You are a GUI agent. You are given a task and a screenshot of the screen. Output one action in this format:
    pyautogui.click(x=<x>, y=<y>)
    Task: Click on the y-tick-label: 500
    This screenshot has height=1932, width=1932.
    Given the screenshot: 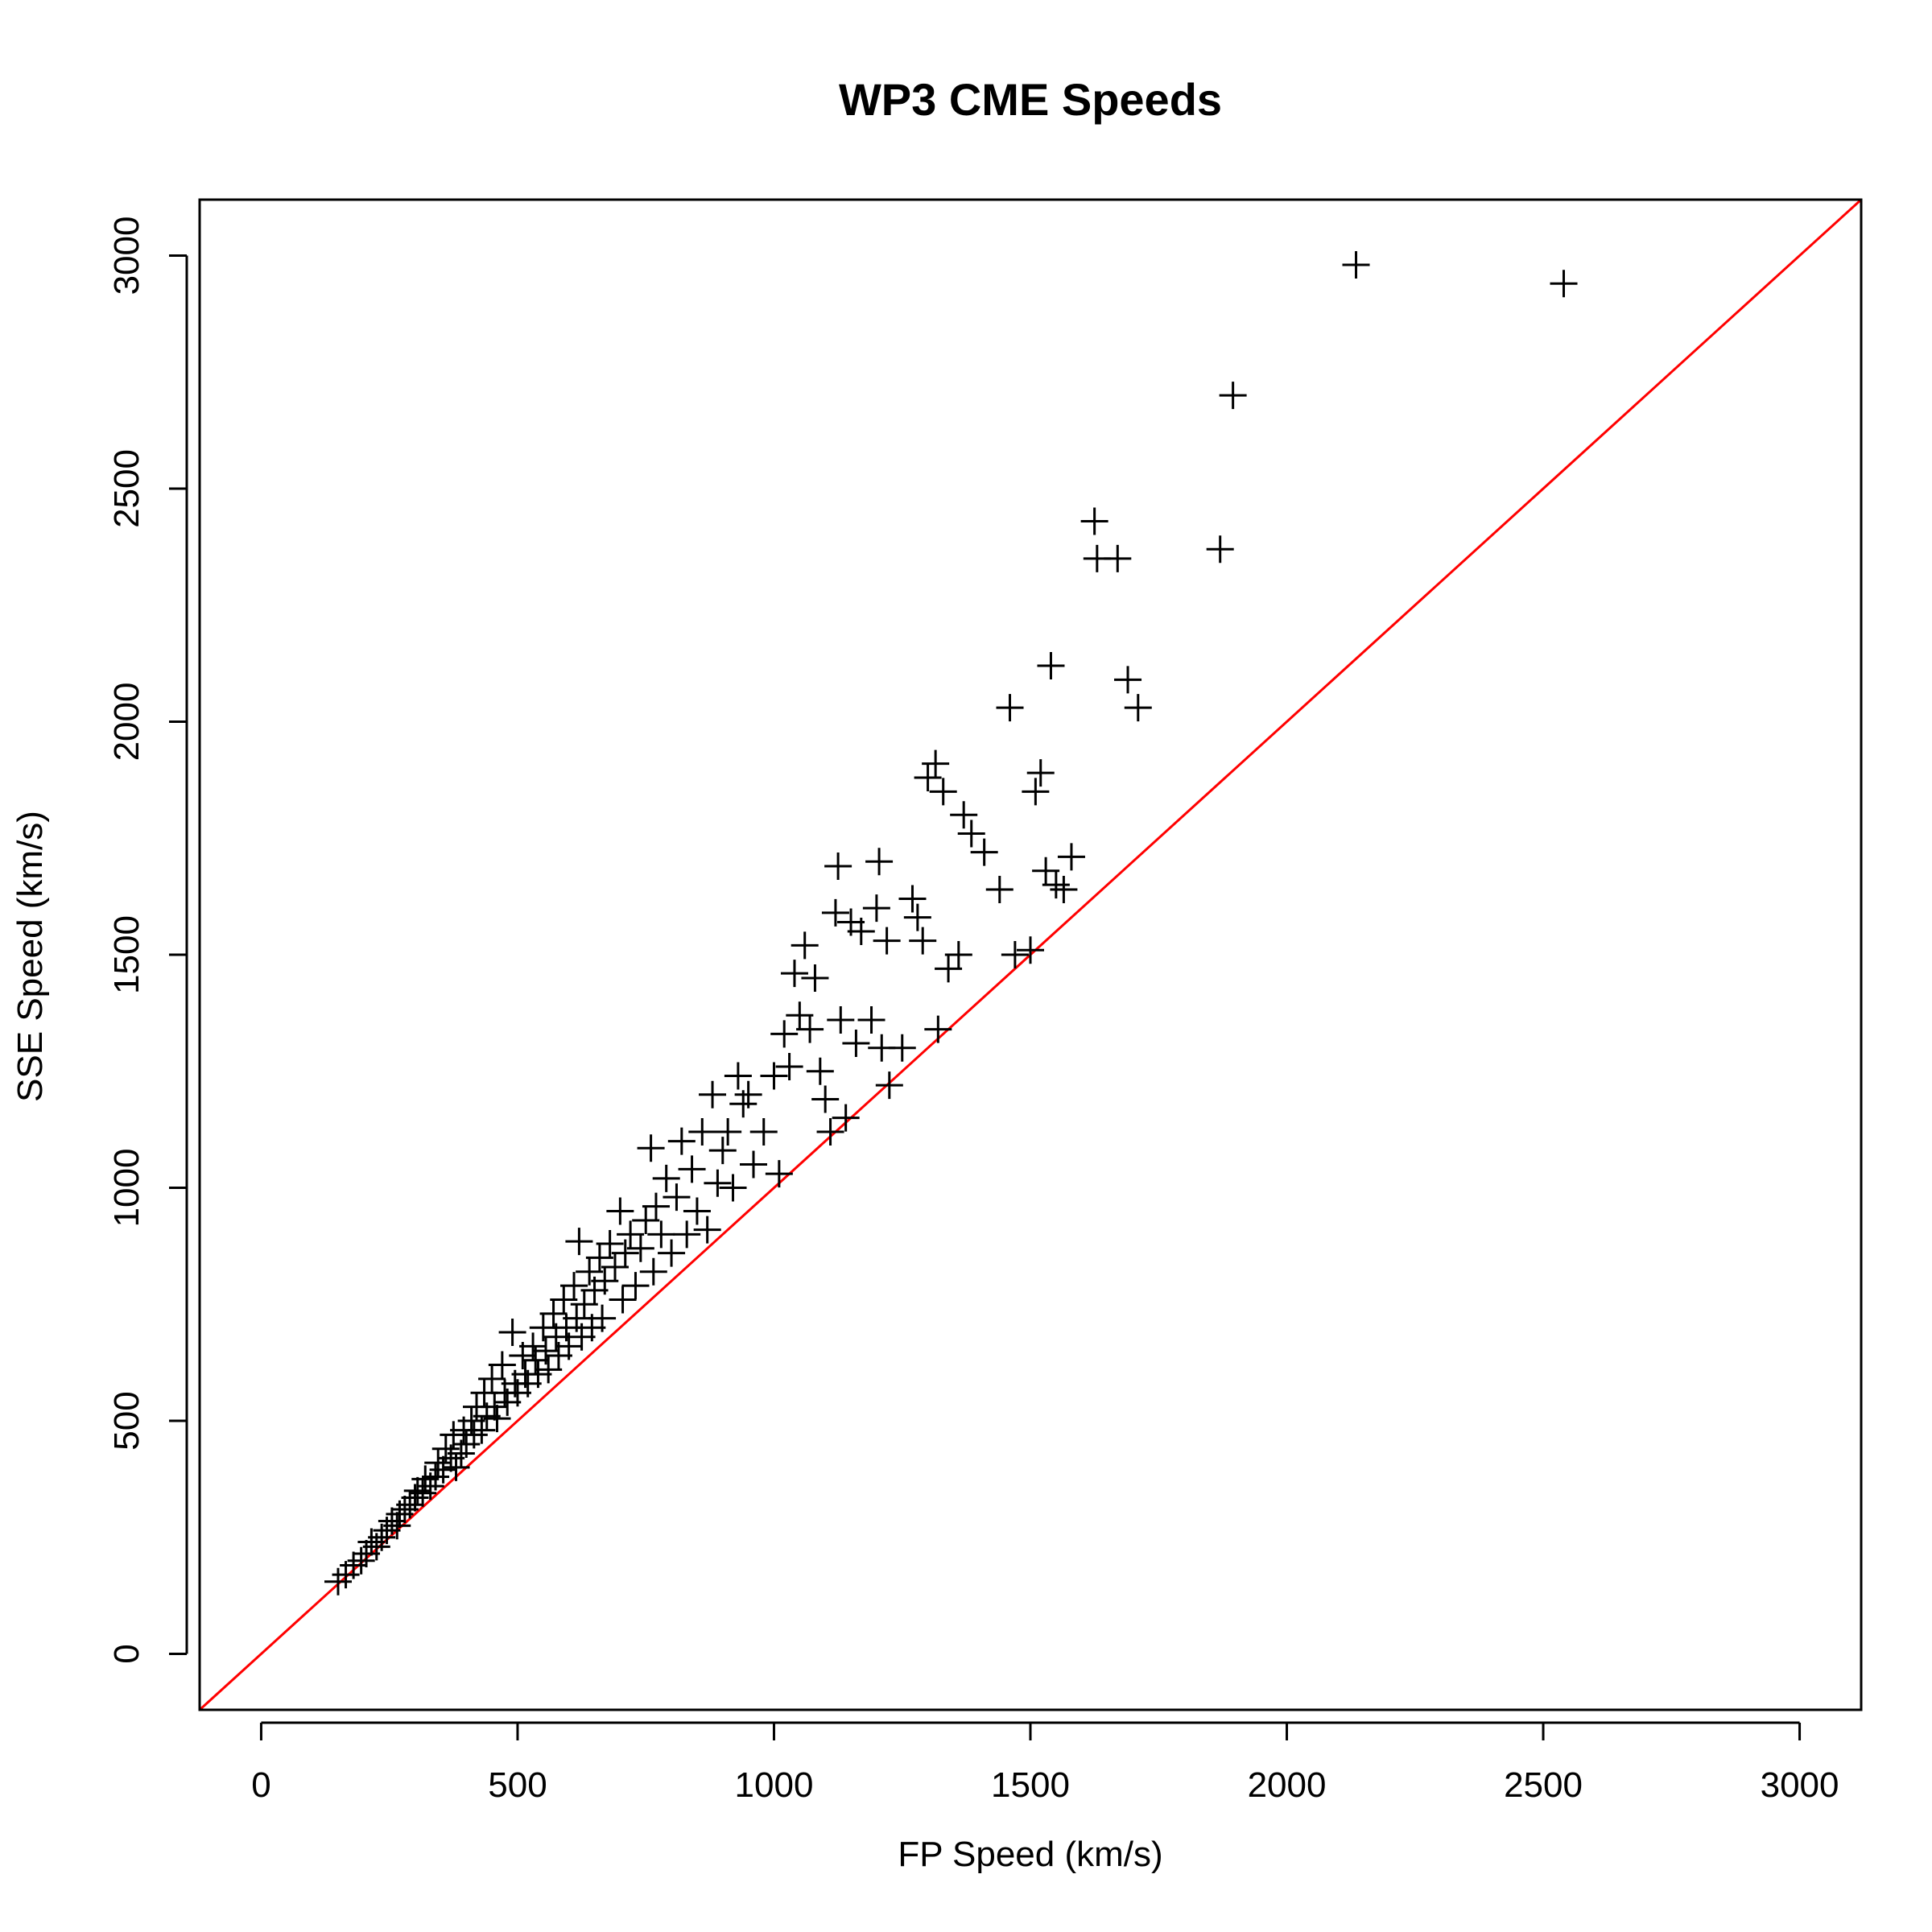 What is the action you would take?
    pyautogui.click(x=127, y=1420)
    